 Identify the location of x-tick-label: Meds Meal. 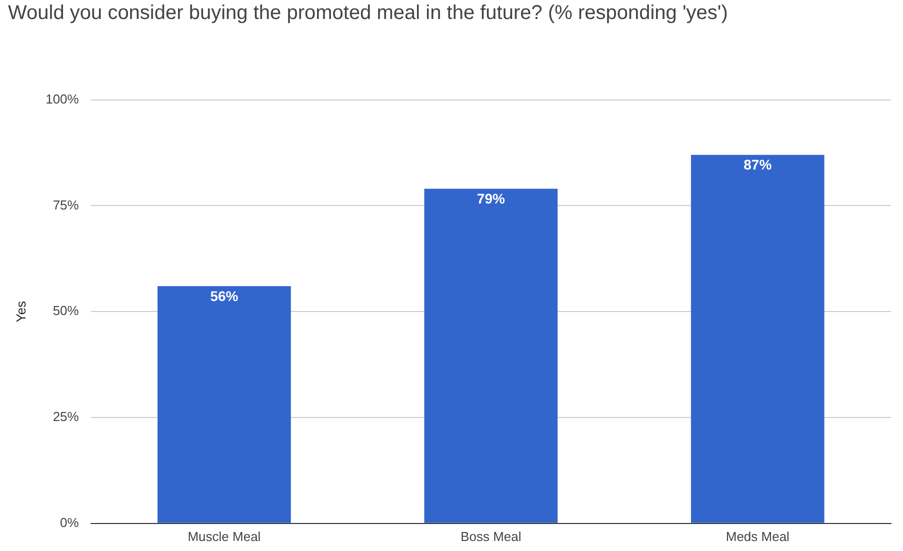
(758, 536).